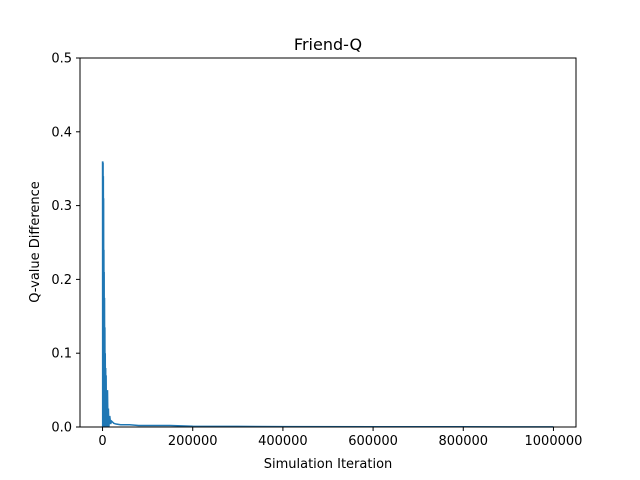  I want to click on y-axis: 0.0 0.1 0.2 0.3 0.4 0.5, so click(65, 244).